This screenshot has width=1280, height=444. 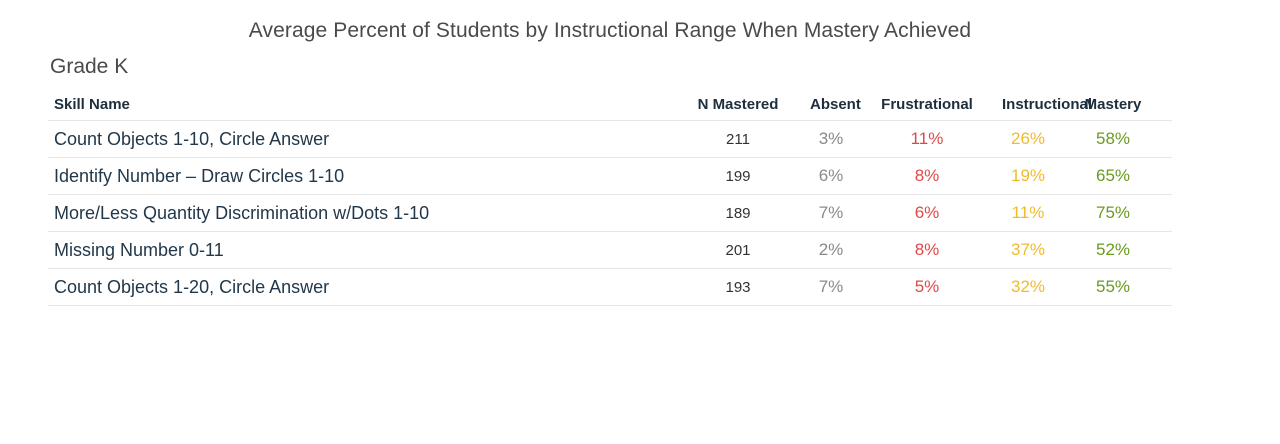 I want to click on grade-label: Grade K, so click(x=89, y=66).